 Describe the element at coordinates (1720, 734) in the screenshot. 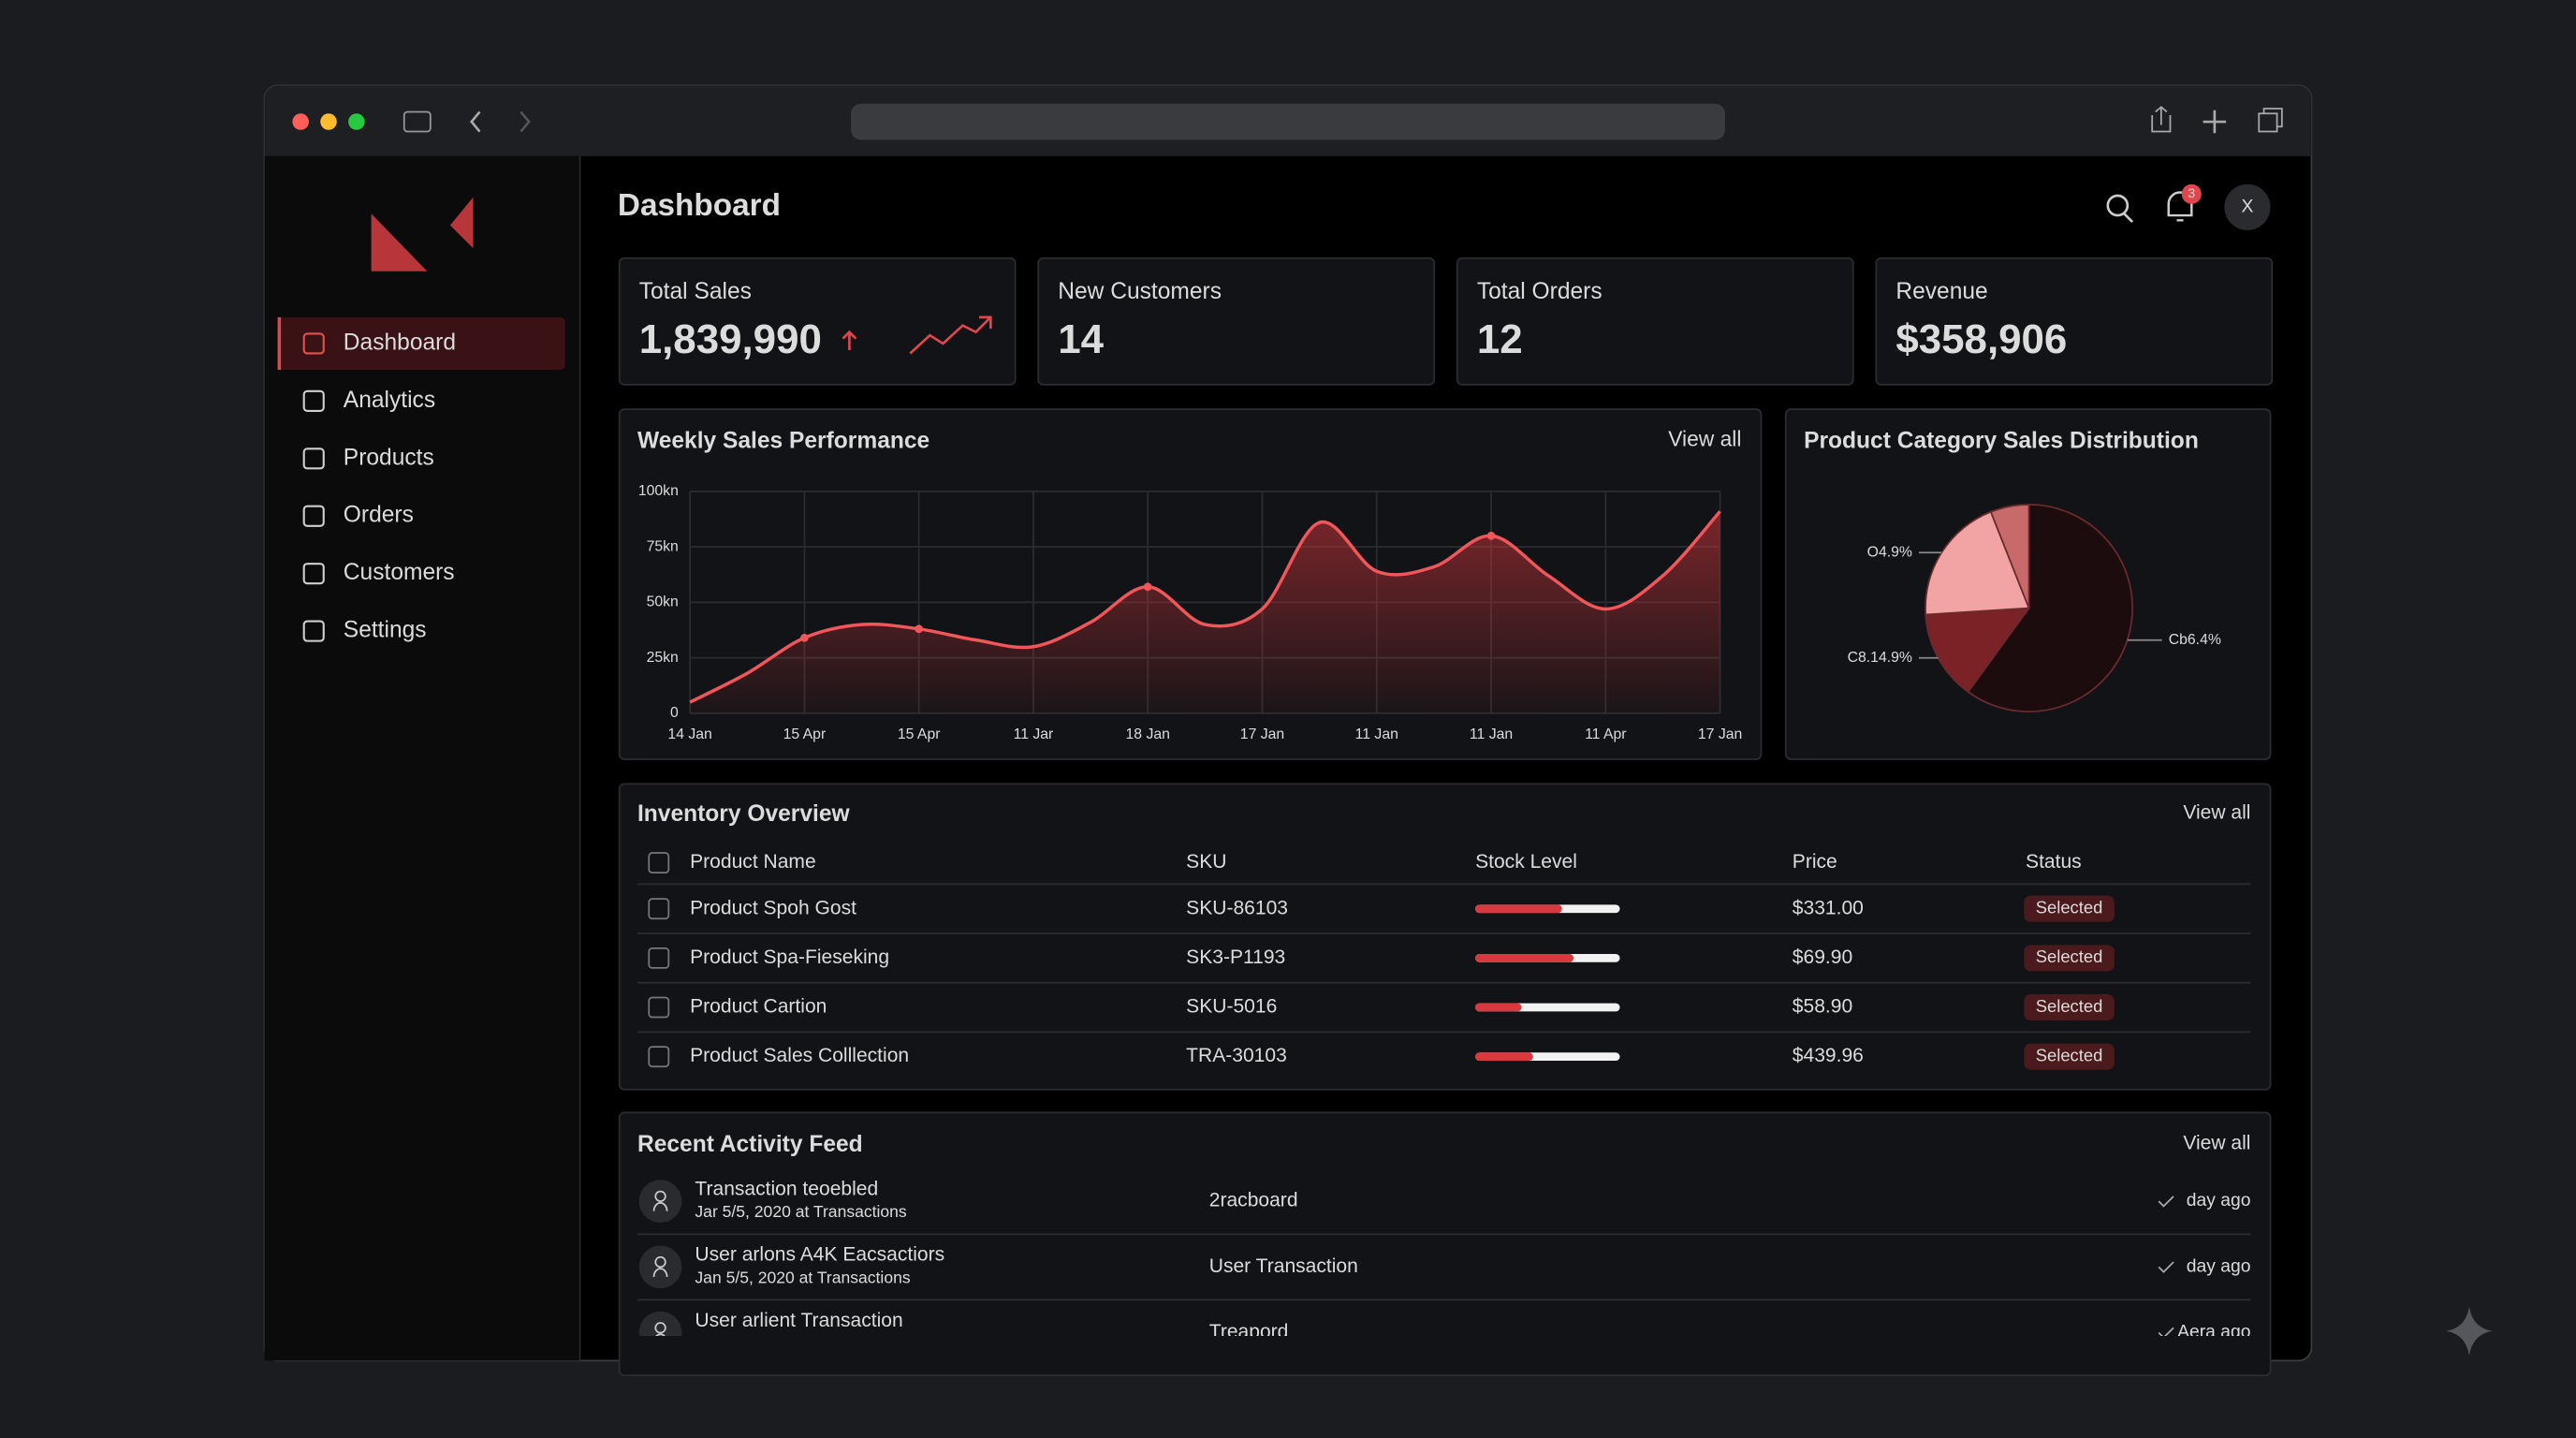

I see `x-tick-label: 17 Jan` at that location.